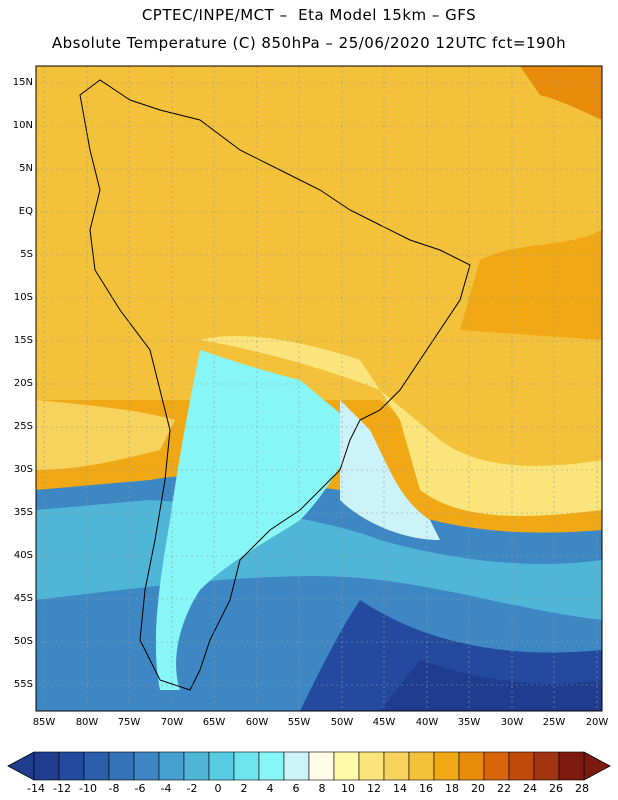 Image resolution: width=618 pixels, height=800 pixels. Describe the element at coordinates (299, 722) in the screenshot. I see `lon-label: 55W` at that location.